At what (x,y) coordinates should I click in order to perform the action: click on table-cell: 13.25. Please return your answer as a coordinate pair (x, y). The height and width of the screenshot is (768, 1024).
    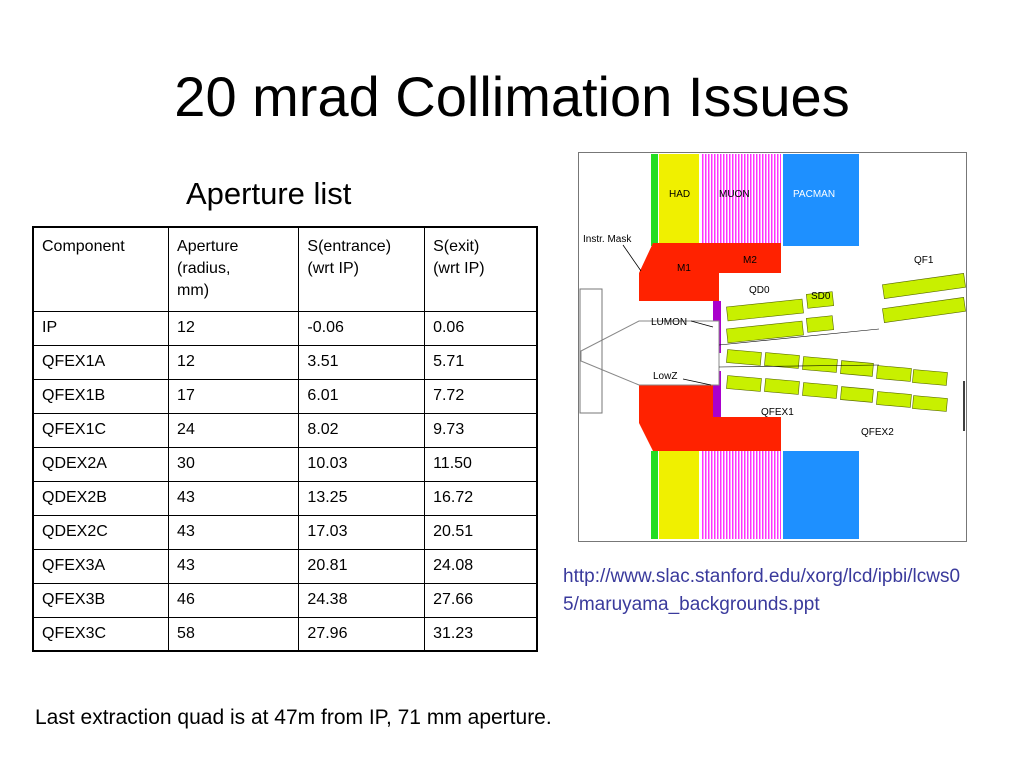
    Looking at the image, I should click on (362, 498).